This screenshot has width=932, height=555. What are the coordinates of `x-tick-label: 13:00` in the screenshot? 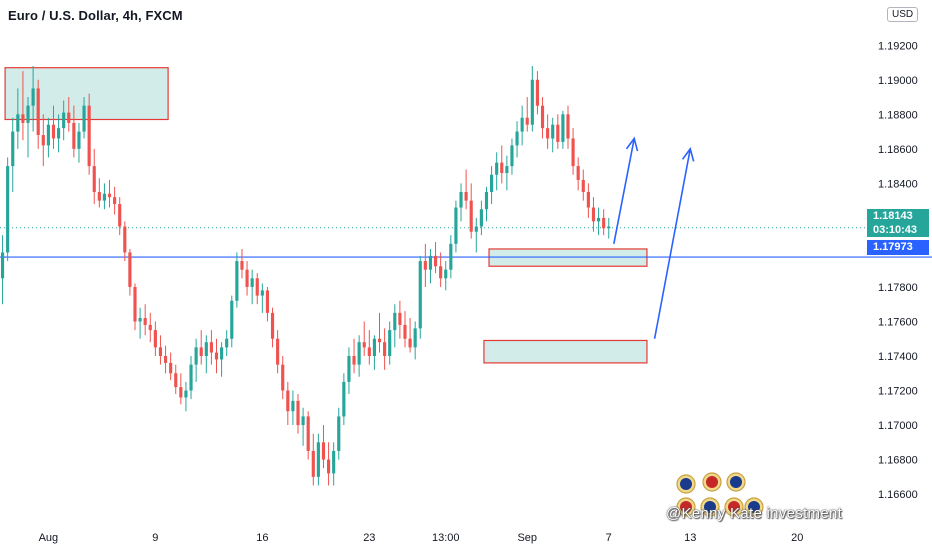 It's located at (446, 538).